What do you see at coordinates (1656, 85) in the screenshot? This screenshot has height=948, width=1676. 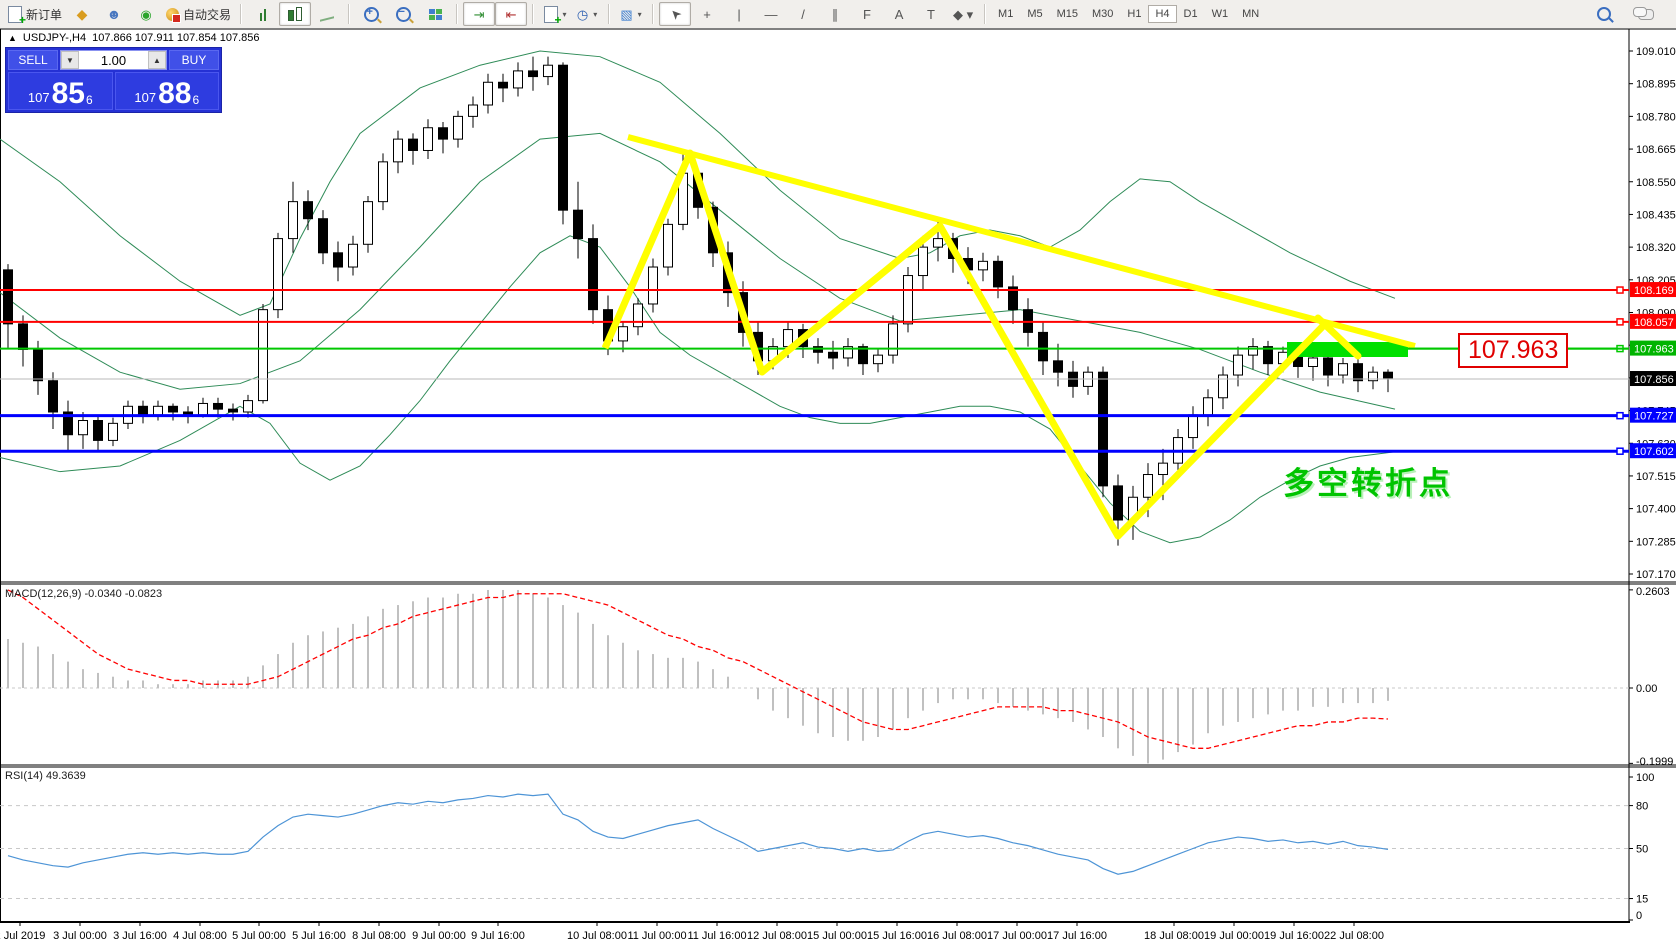 I see `svg-text: 108.895` at bounding box center [1656, 85].